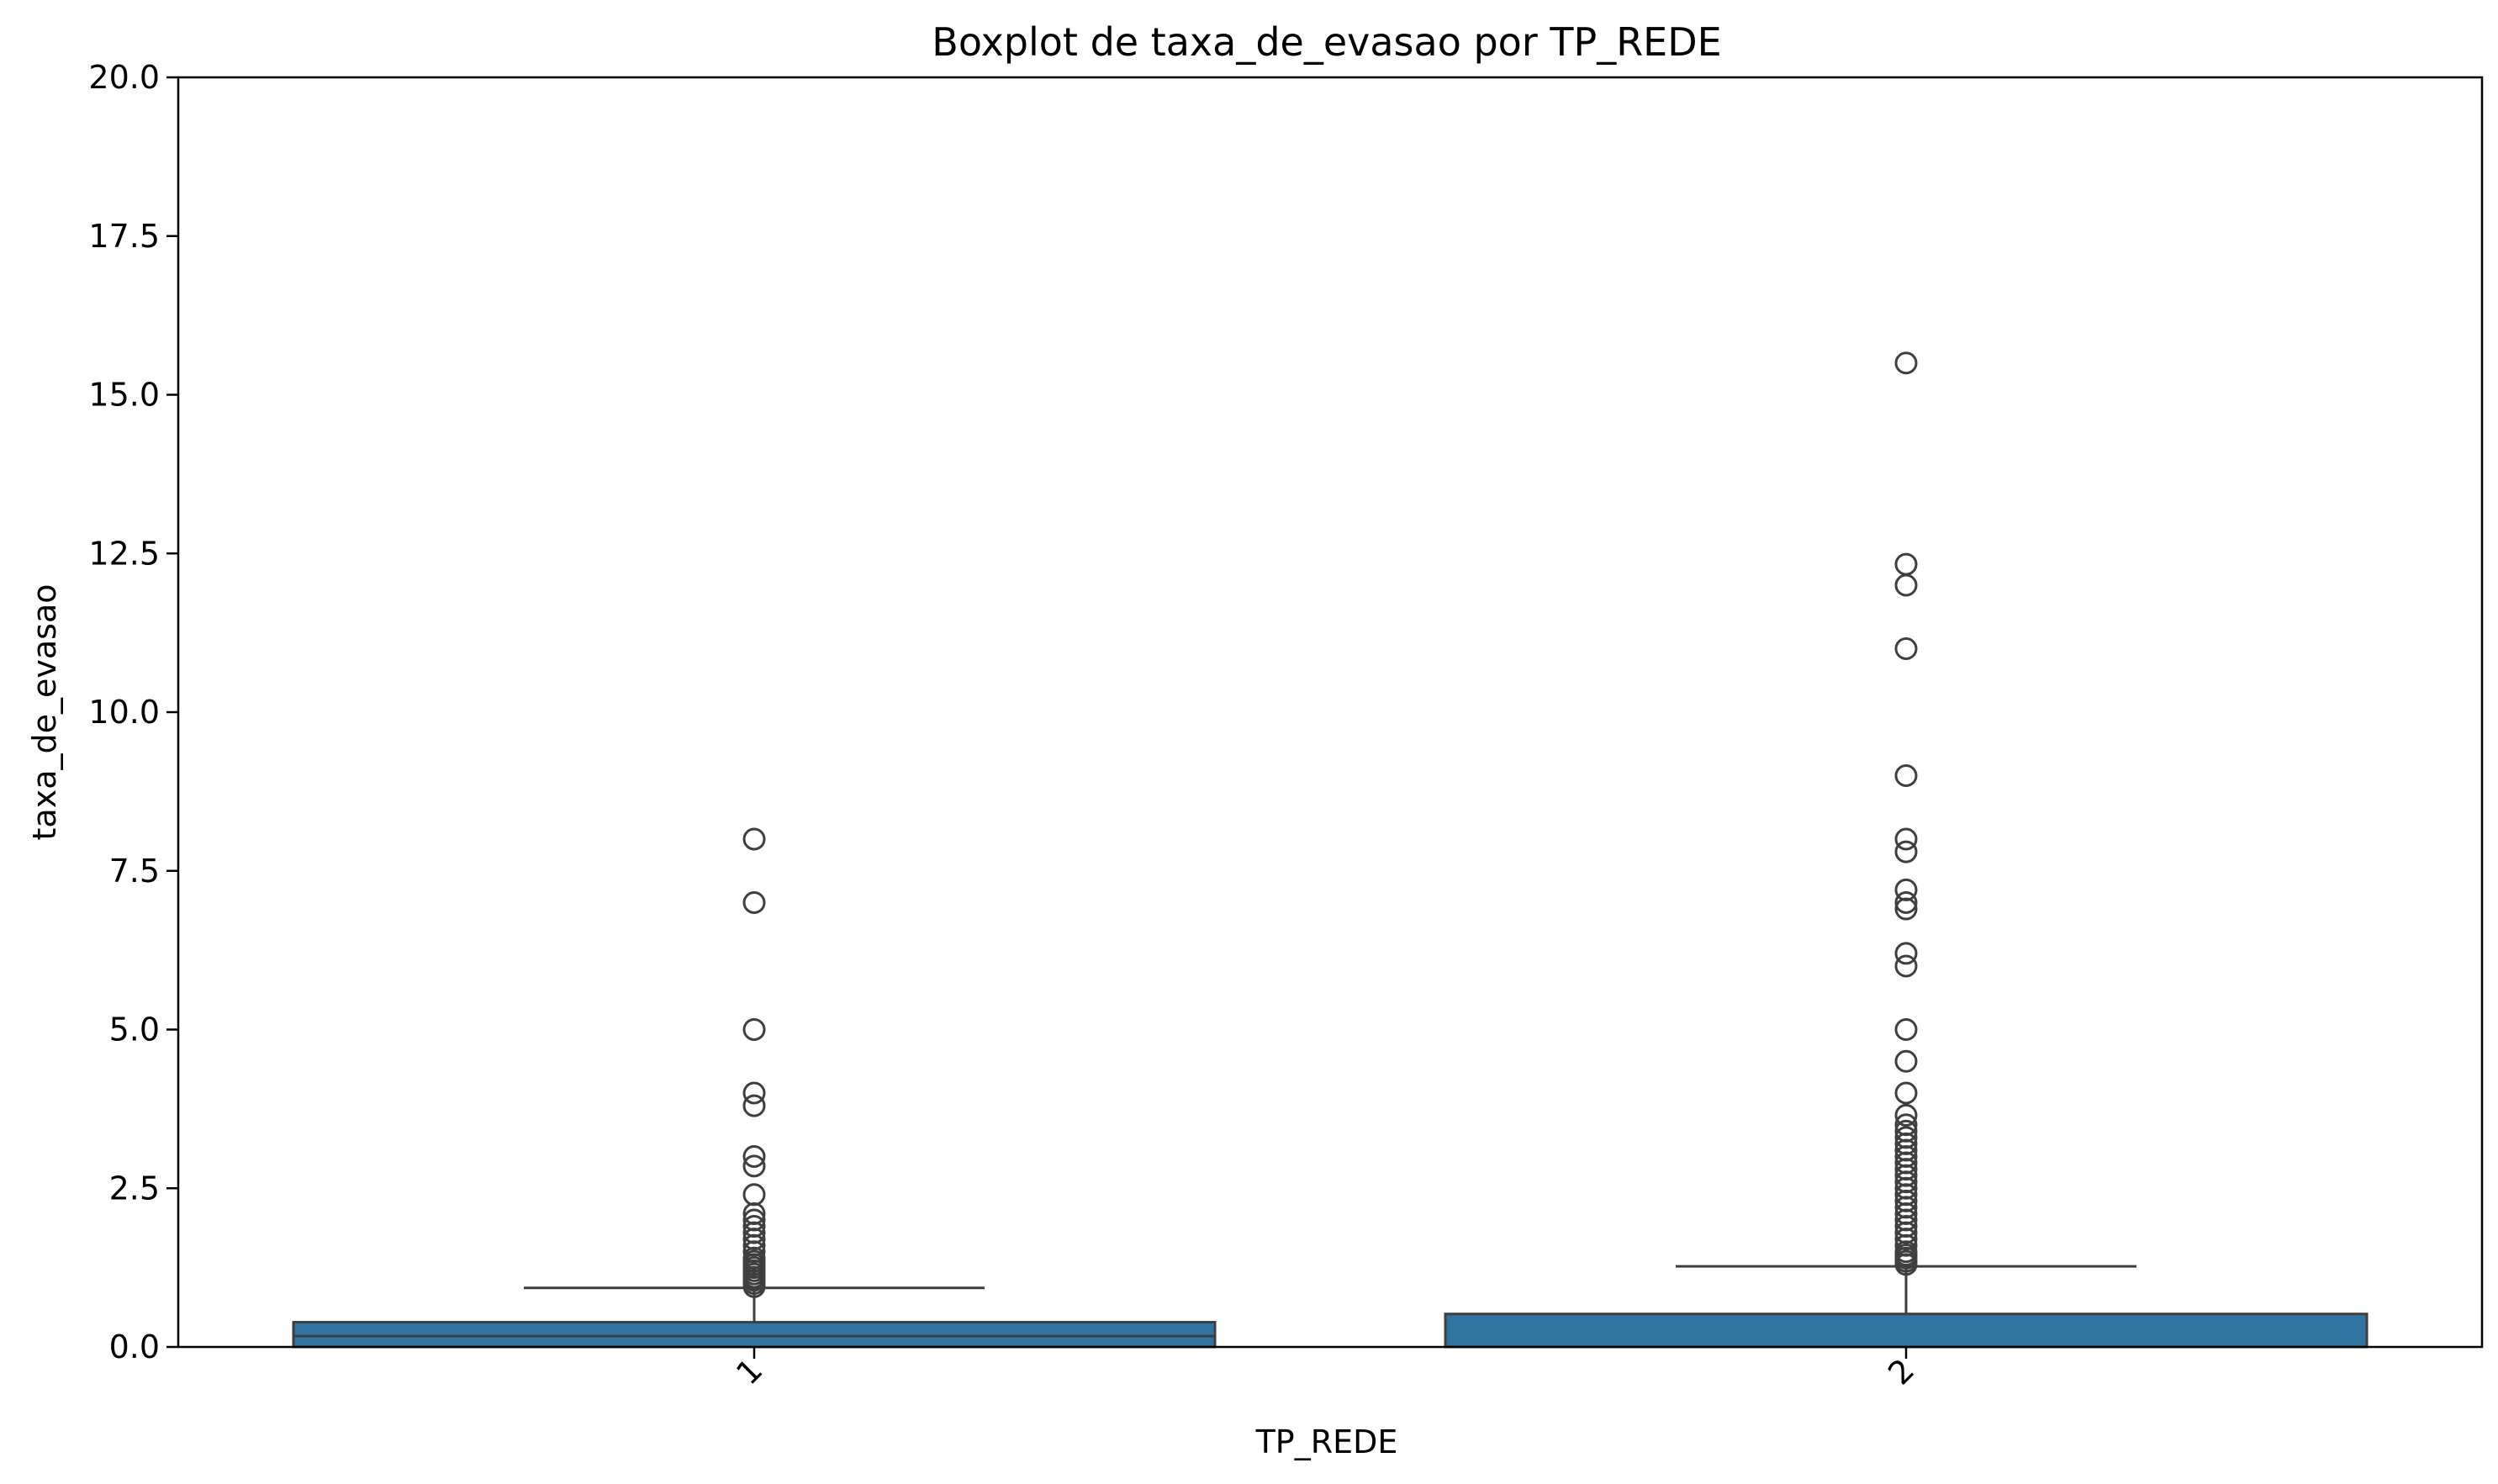 The image size is (2498, 1484). Describe the element at coordinates (124, 236) in the screenshot. I see `y-tick-label-7: 17.5` at that location.